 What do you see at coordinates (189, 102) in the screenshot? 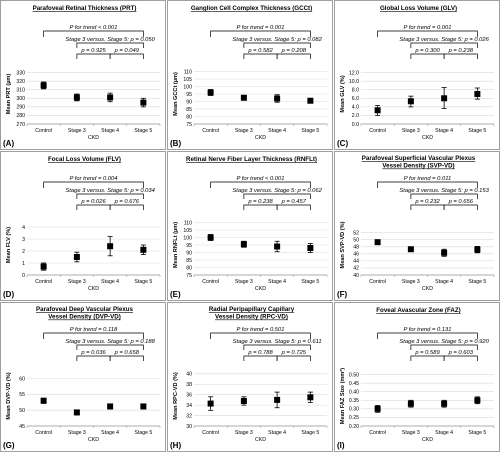
I see `y-tick-label: 90` at bounding box center [189, 102].